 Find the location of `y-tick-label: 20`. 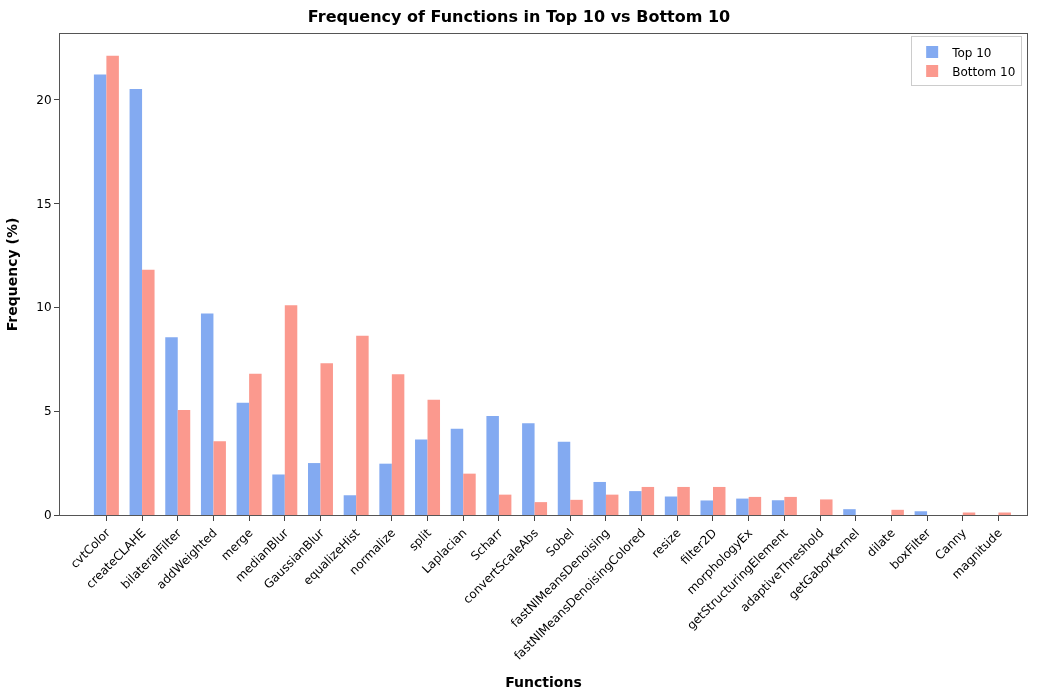

y-tick-label: 20 is located at coordinates (44, 99).